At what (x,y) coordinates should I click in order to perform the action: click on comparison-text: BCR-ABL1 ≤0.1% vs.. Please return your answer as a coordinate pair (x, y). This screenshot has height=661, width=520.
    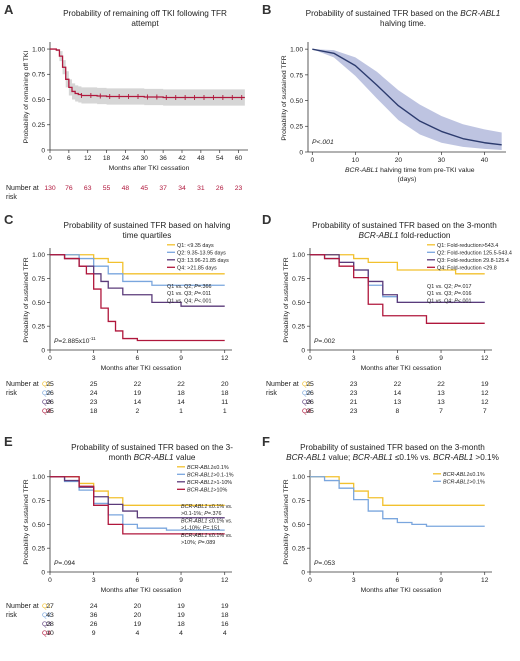
    Looking at the image, I should click on (207, 521).